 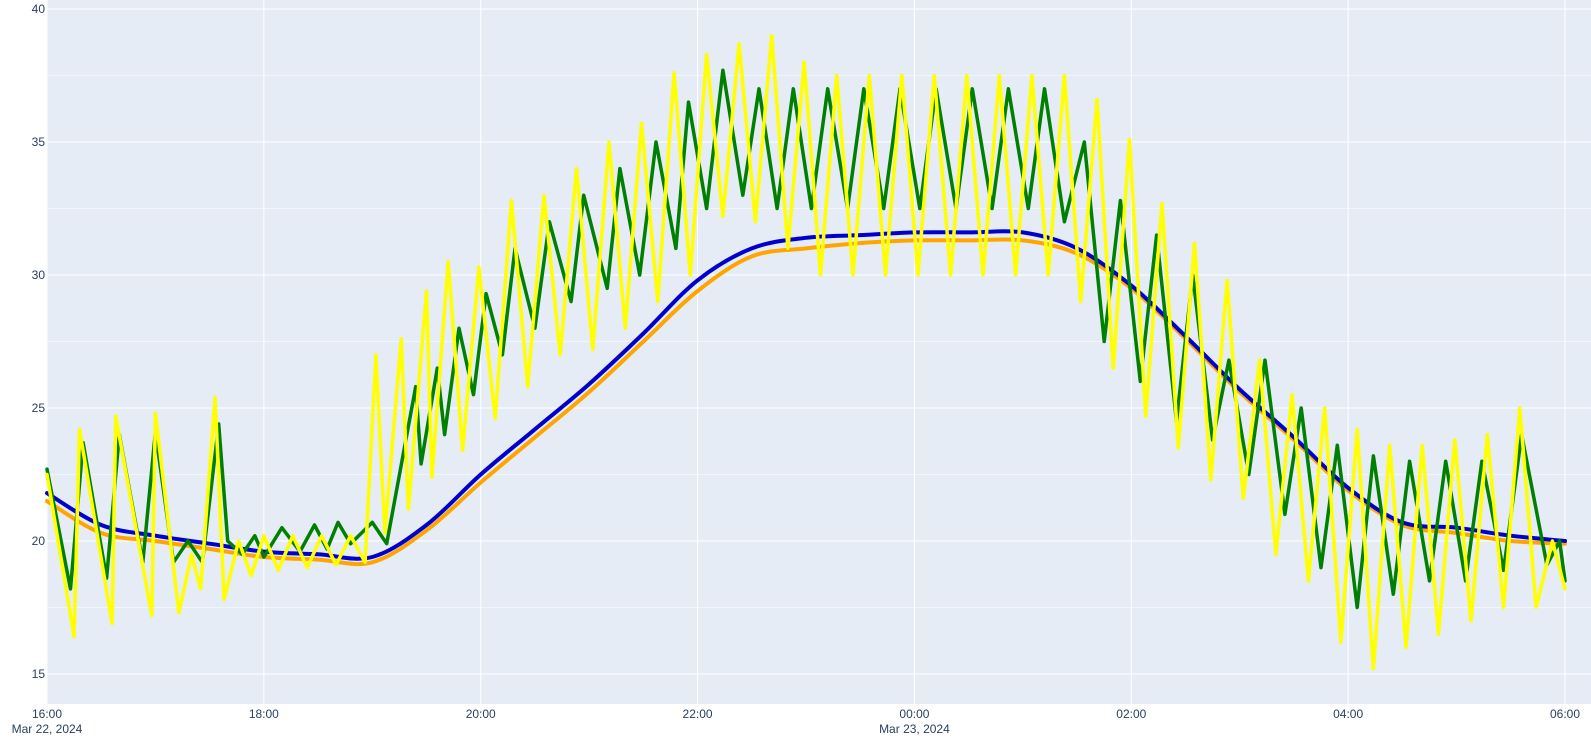 What do you see at coordinates (39, 142) in the screenshot?
I see `y-tick-label: 35` at bounding box center [39, 142].